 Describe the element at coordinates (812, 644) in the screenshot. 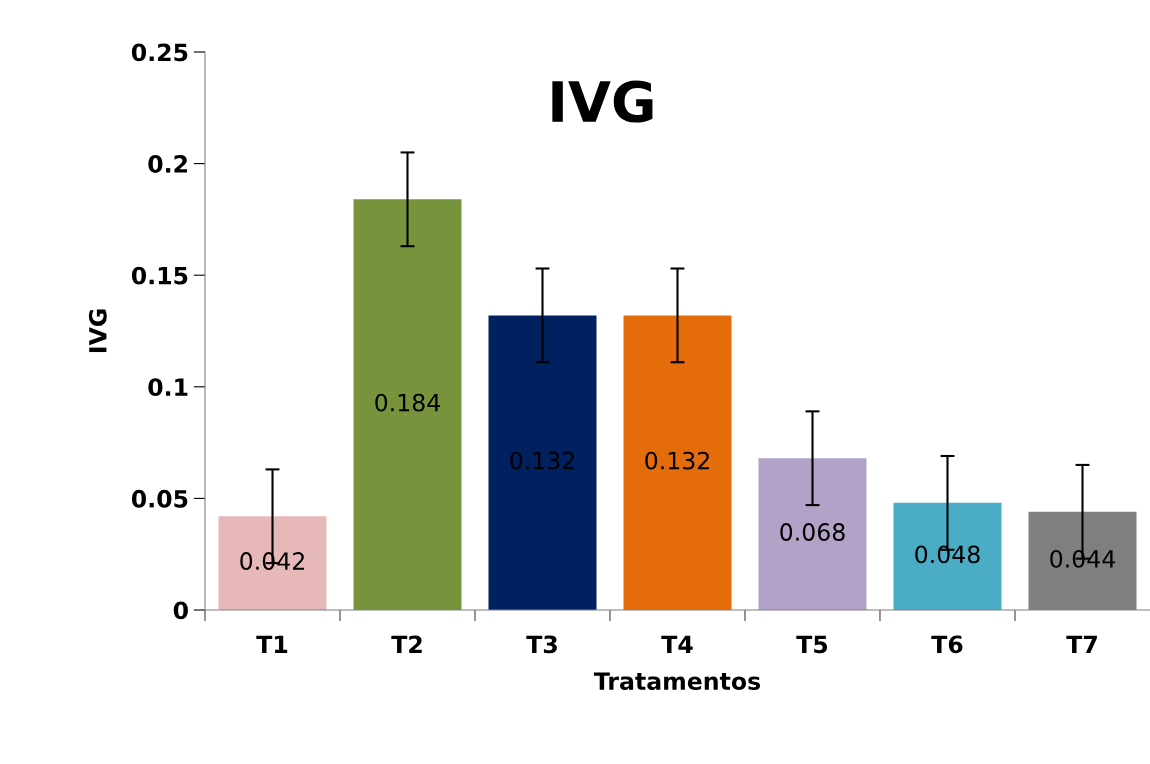

I see `x-tick-label: T5` at that location.